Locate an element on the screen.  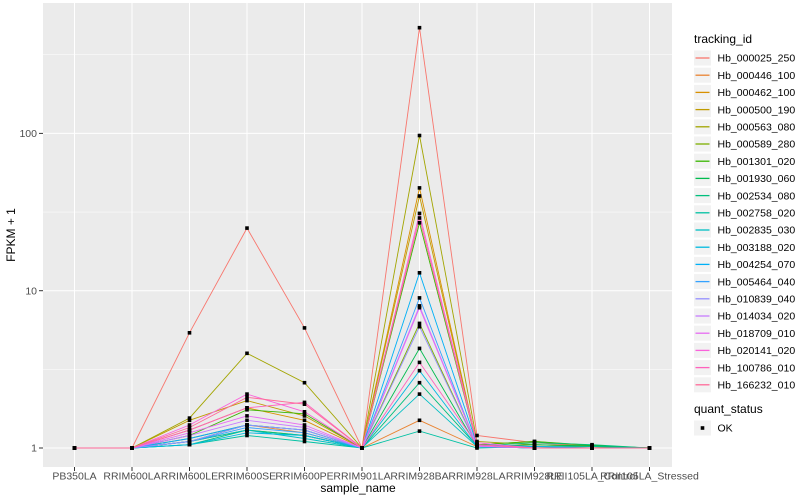
legend-label: Hb_014034_020 is located at coordinates (757, 317).